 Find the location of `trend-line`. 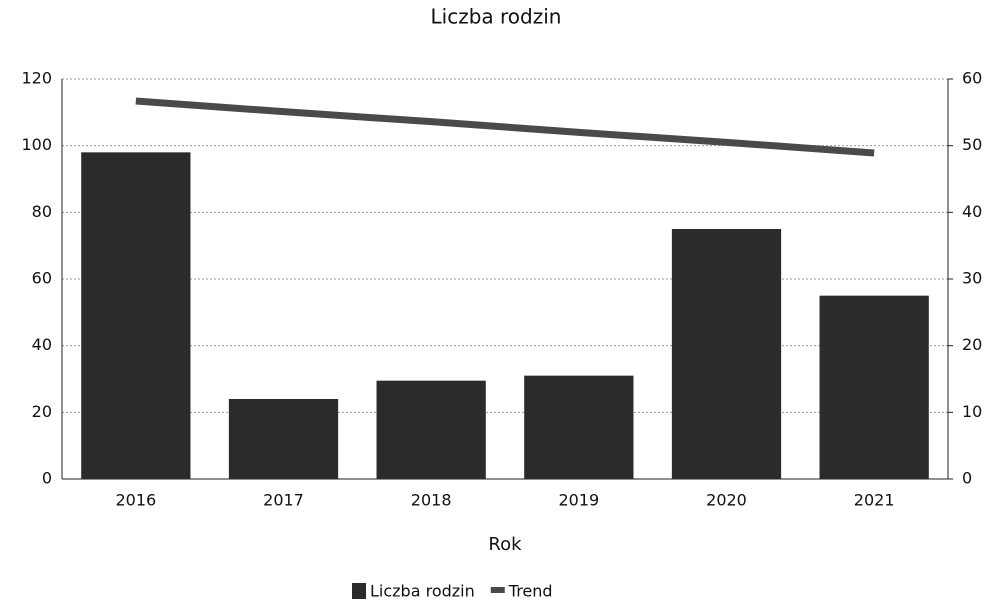

trend-line is located at coordinates (505, 127).